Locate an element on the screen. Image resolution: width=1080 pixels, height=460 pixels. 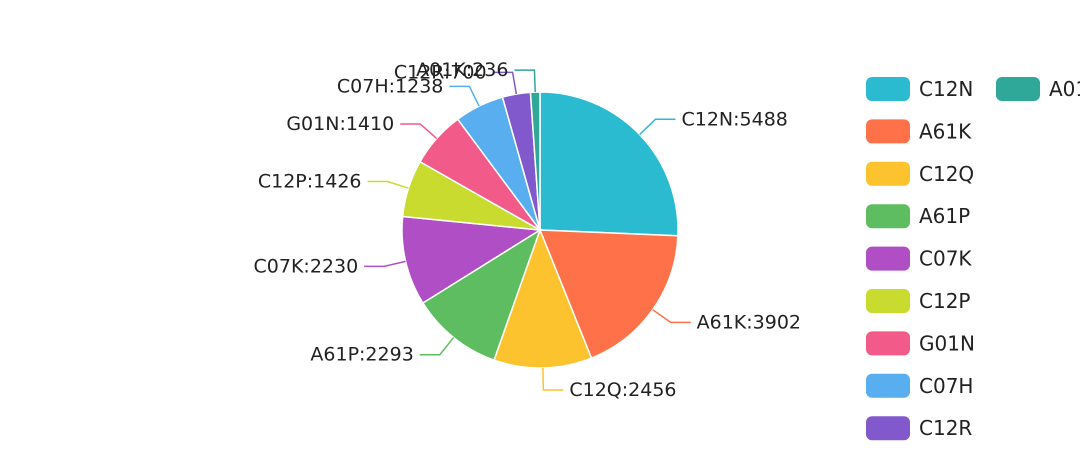
pie-slice-a61k is located at coordinates (608, 294).